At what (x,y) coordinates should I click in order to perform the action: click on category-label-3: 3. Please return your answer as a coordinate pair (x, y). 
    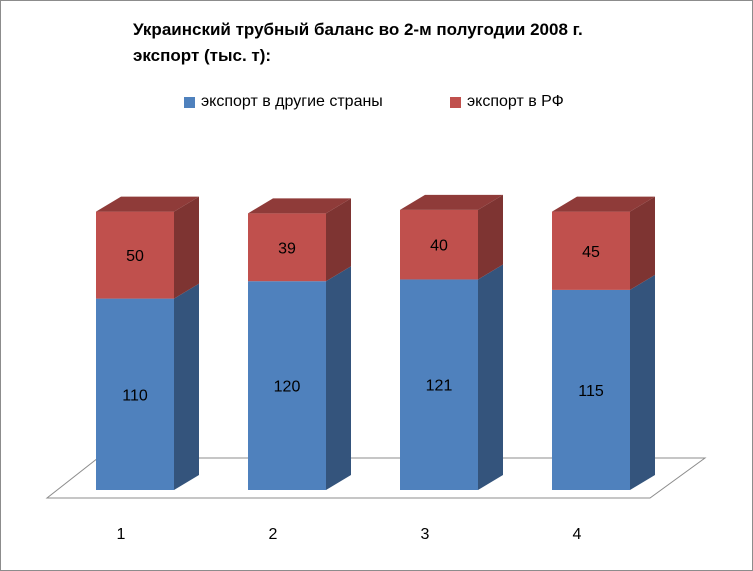
    Looking at the image, I should click on (425, 534).